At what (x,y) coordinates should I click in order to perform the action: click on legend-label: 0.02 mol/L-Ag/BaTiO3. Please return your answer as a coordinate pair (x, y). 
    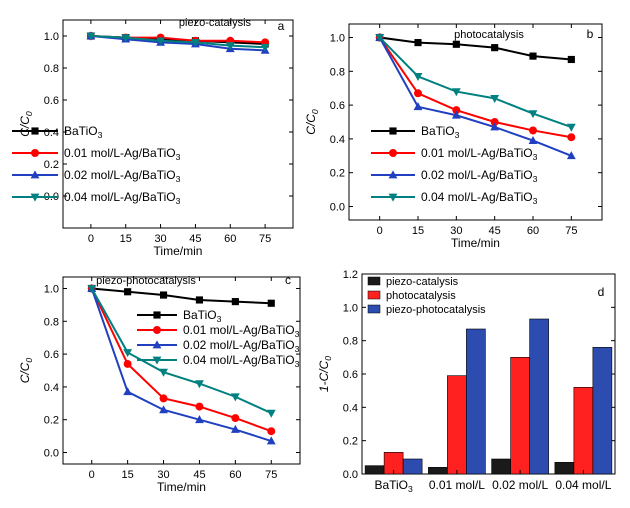
    Looking at the image, I should click on (479, 176).